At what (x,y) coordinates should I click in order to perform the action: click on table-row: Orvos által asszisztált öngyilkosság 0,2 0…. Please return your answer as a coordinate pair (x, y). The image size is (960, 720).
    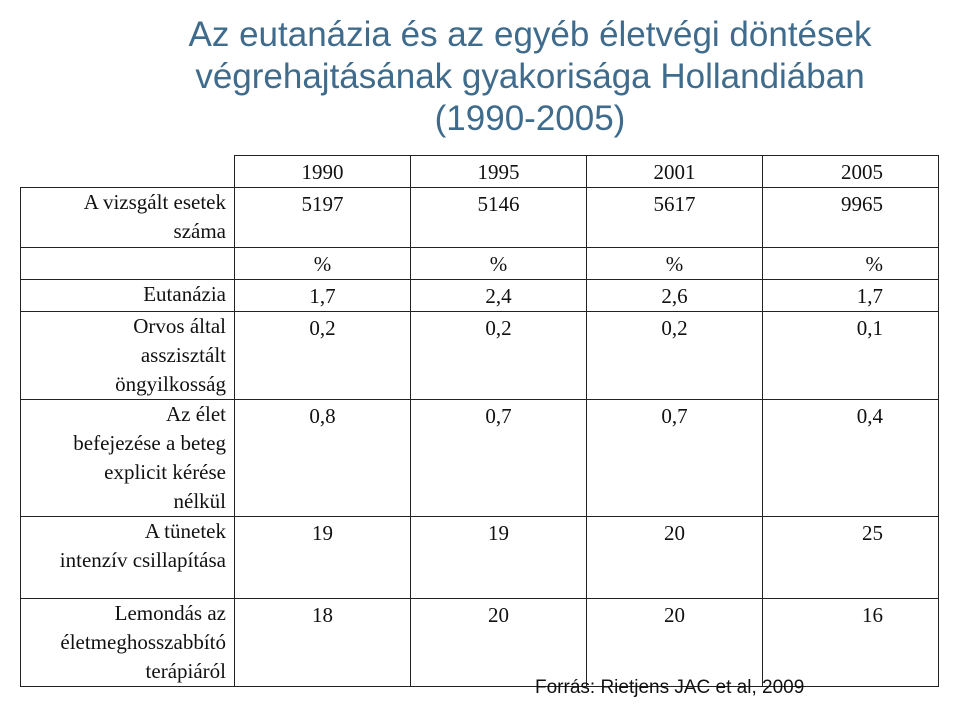
    Looking at the image, I should click on (479, 355).